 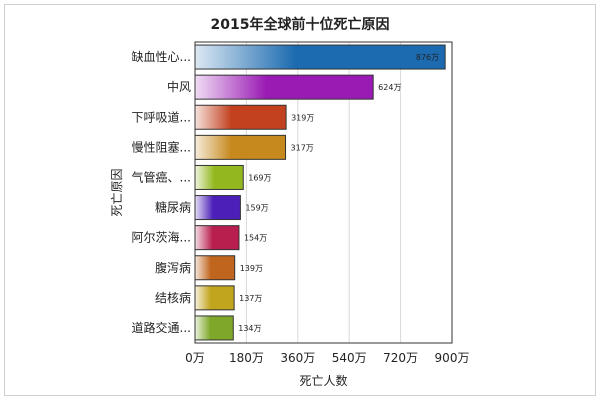 I want to click on bar-value-label: 317万, so click(x=302, y=147).